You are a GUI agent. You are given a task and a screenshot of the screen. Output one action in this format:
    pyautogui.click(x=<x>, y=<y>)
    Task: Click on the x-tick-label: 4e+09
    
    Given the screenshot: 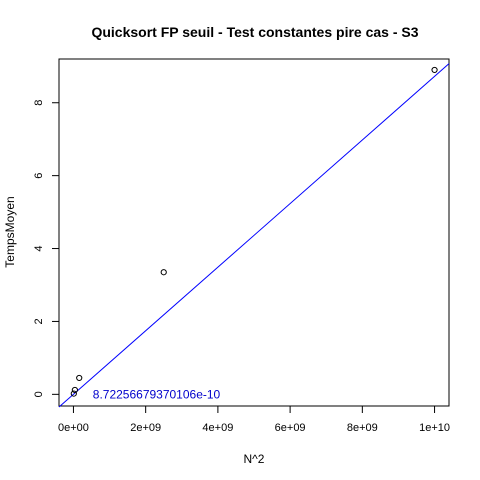 What is the action you would take?
    pyautogui.click(x=217, y=428)
    